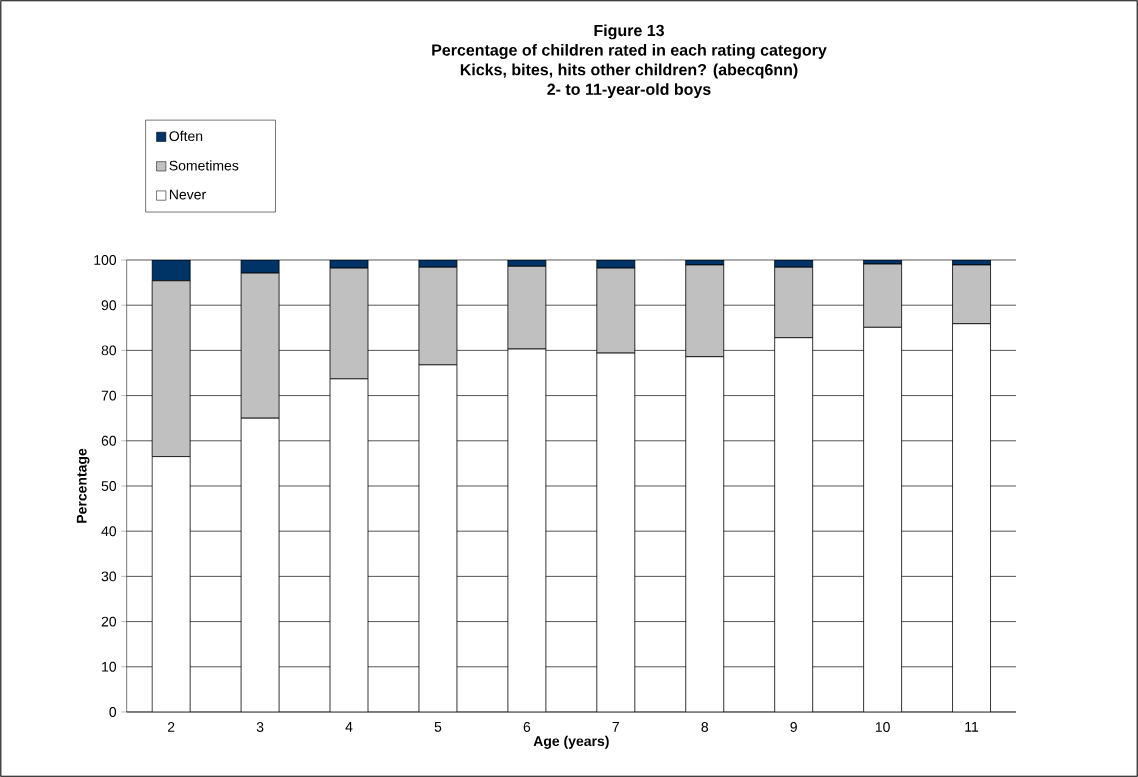 The width and height of the screenshot is (1138, 777). What do you see at coordinates (187, 194) in the screenshot?
I see `legend-label: Never` at bounding box center [187, 194].